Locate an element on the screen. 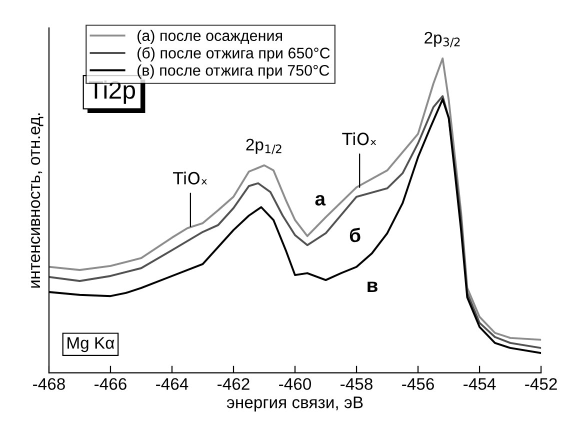 The width and height of the screenshot is (563, 430). y-axis-title: интенсивность, отн.ед. is located at coordinates (37, 200).